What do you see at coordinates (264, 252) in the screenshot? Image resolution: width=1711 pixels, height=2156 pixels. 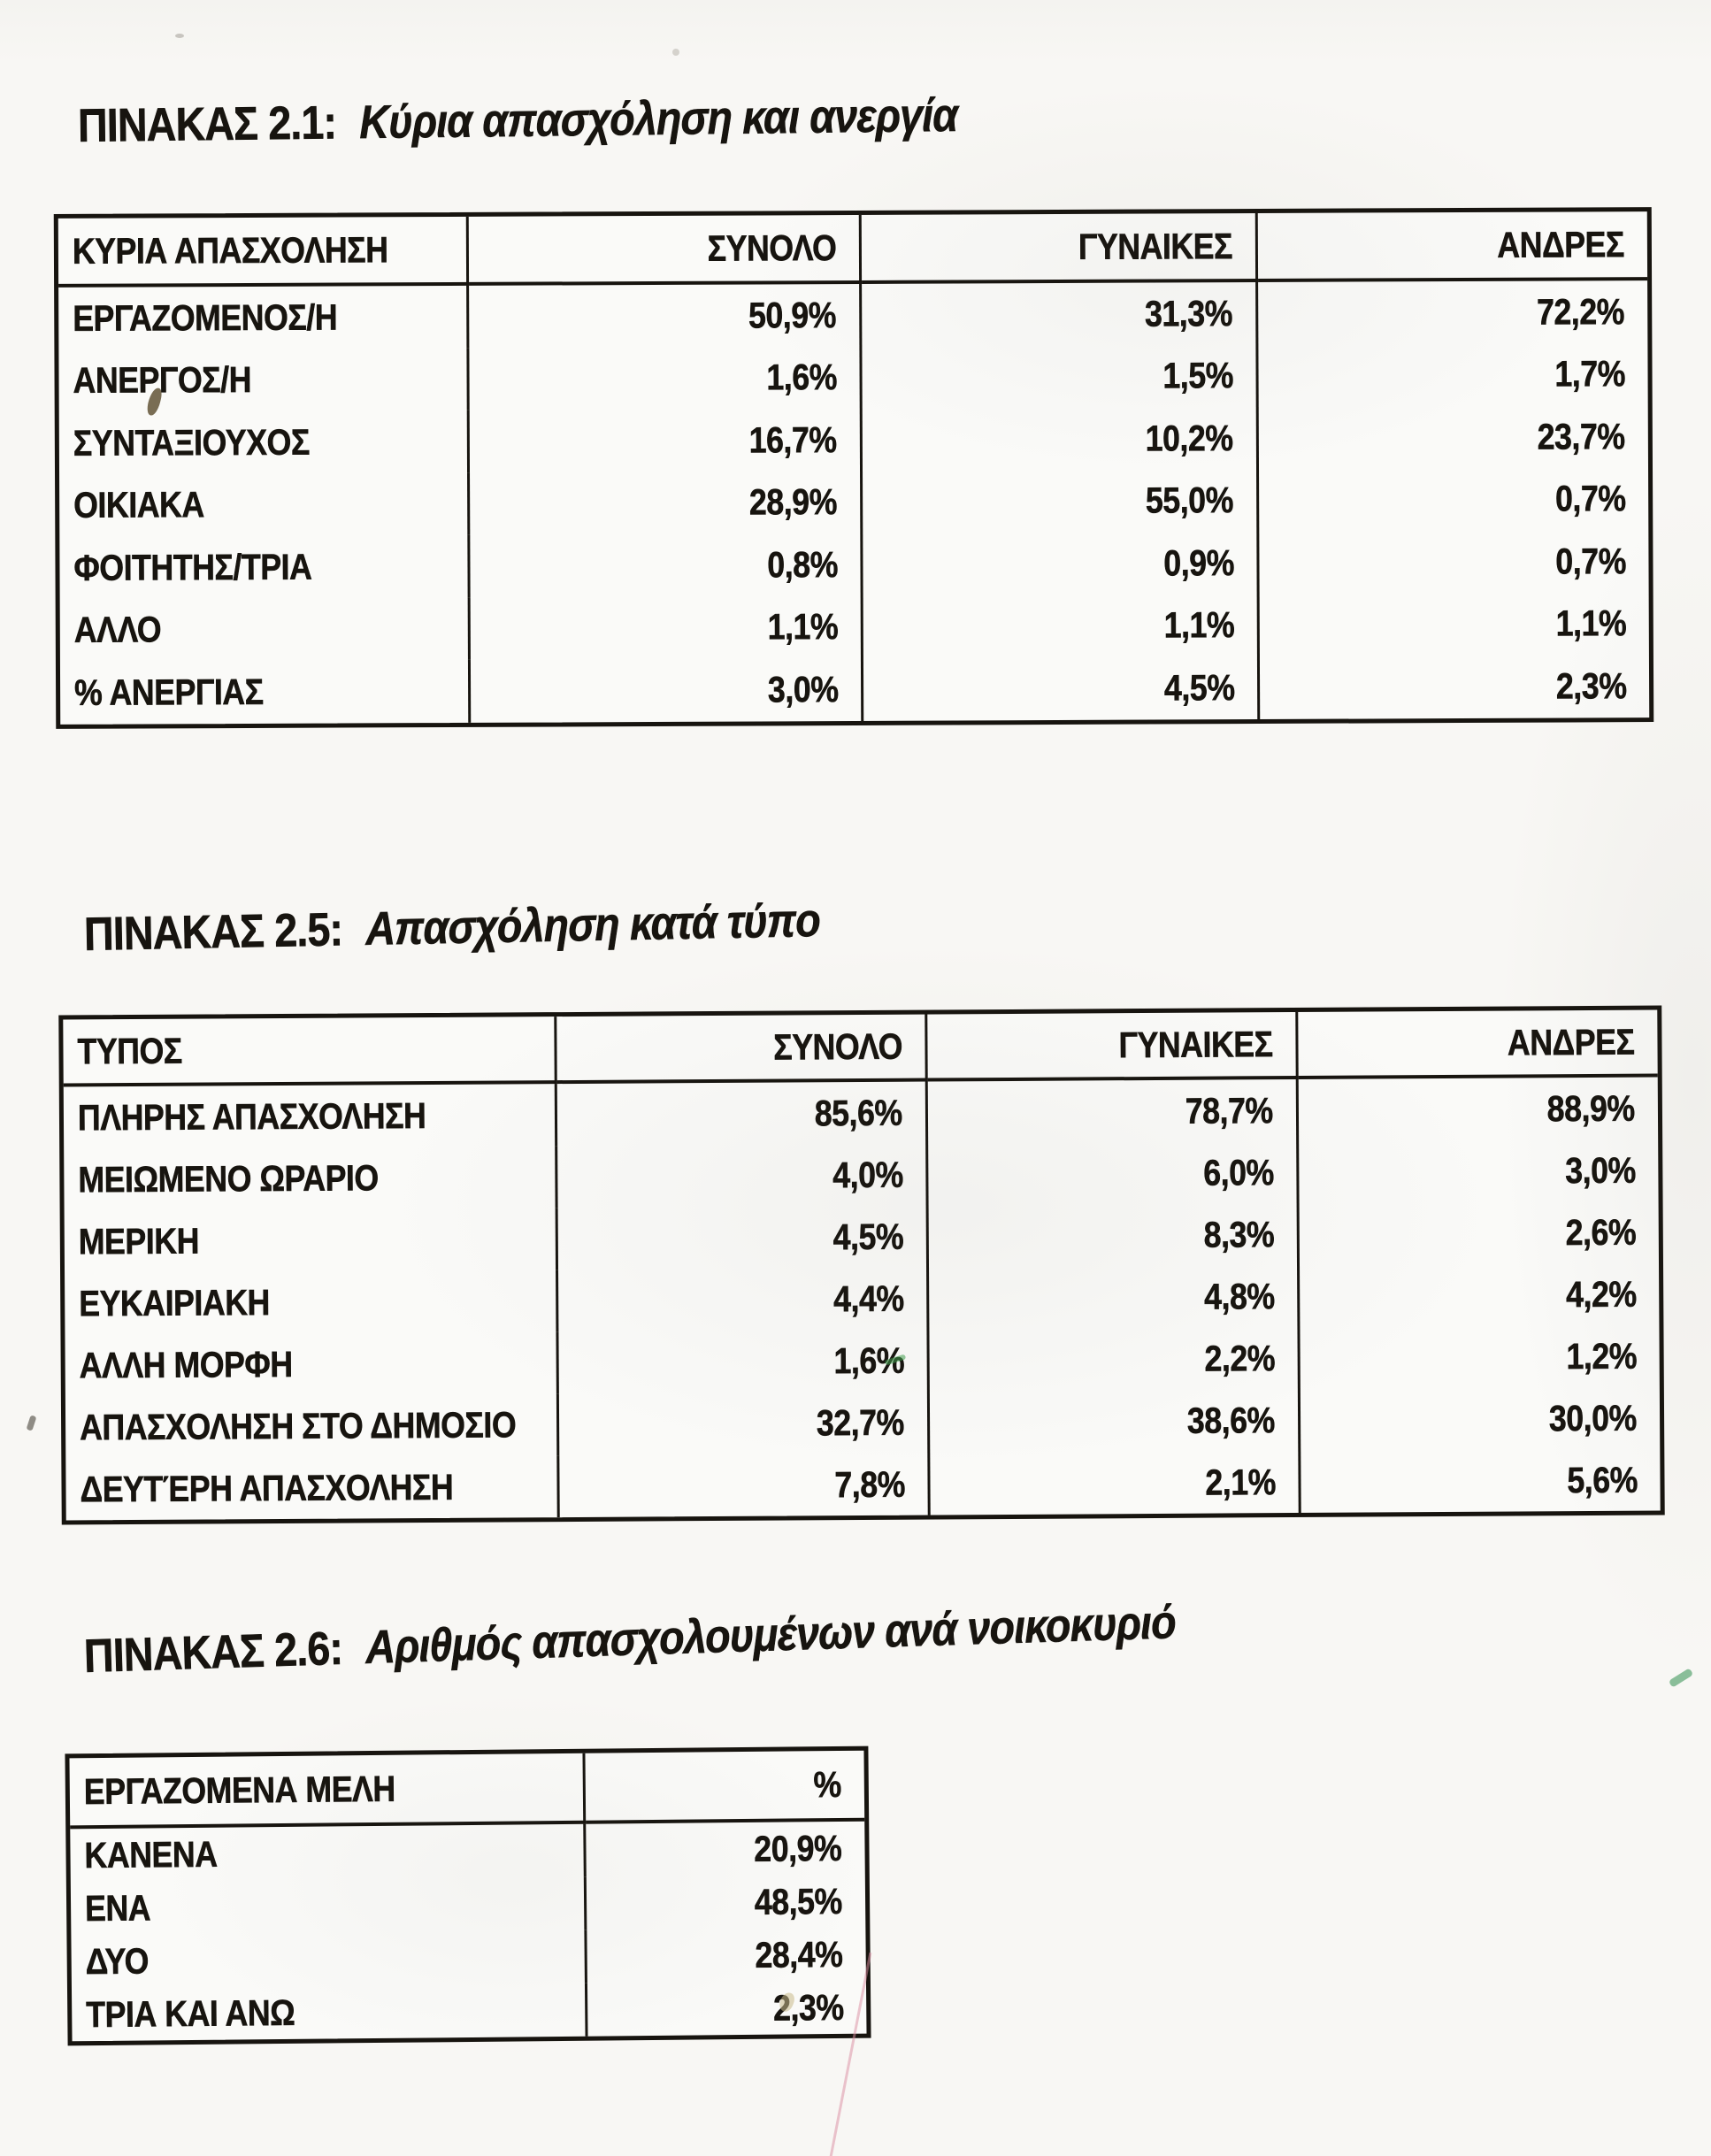 I see `header-cell: ΚΥΡΙΑ ΑΠΑΣΧΟΛΗΣΗ` at bounding box center [264, 252].